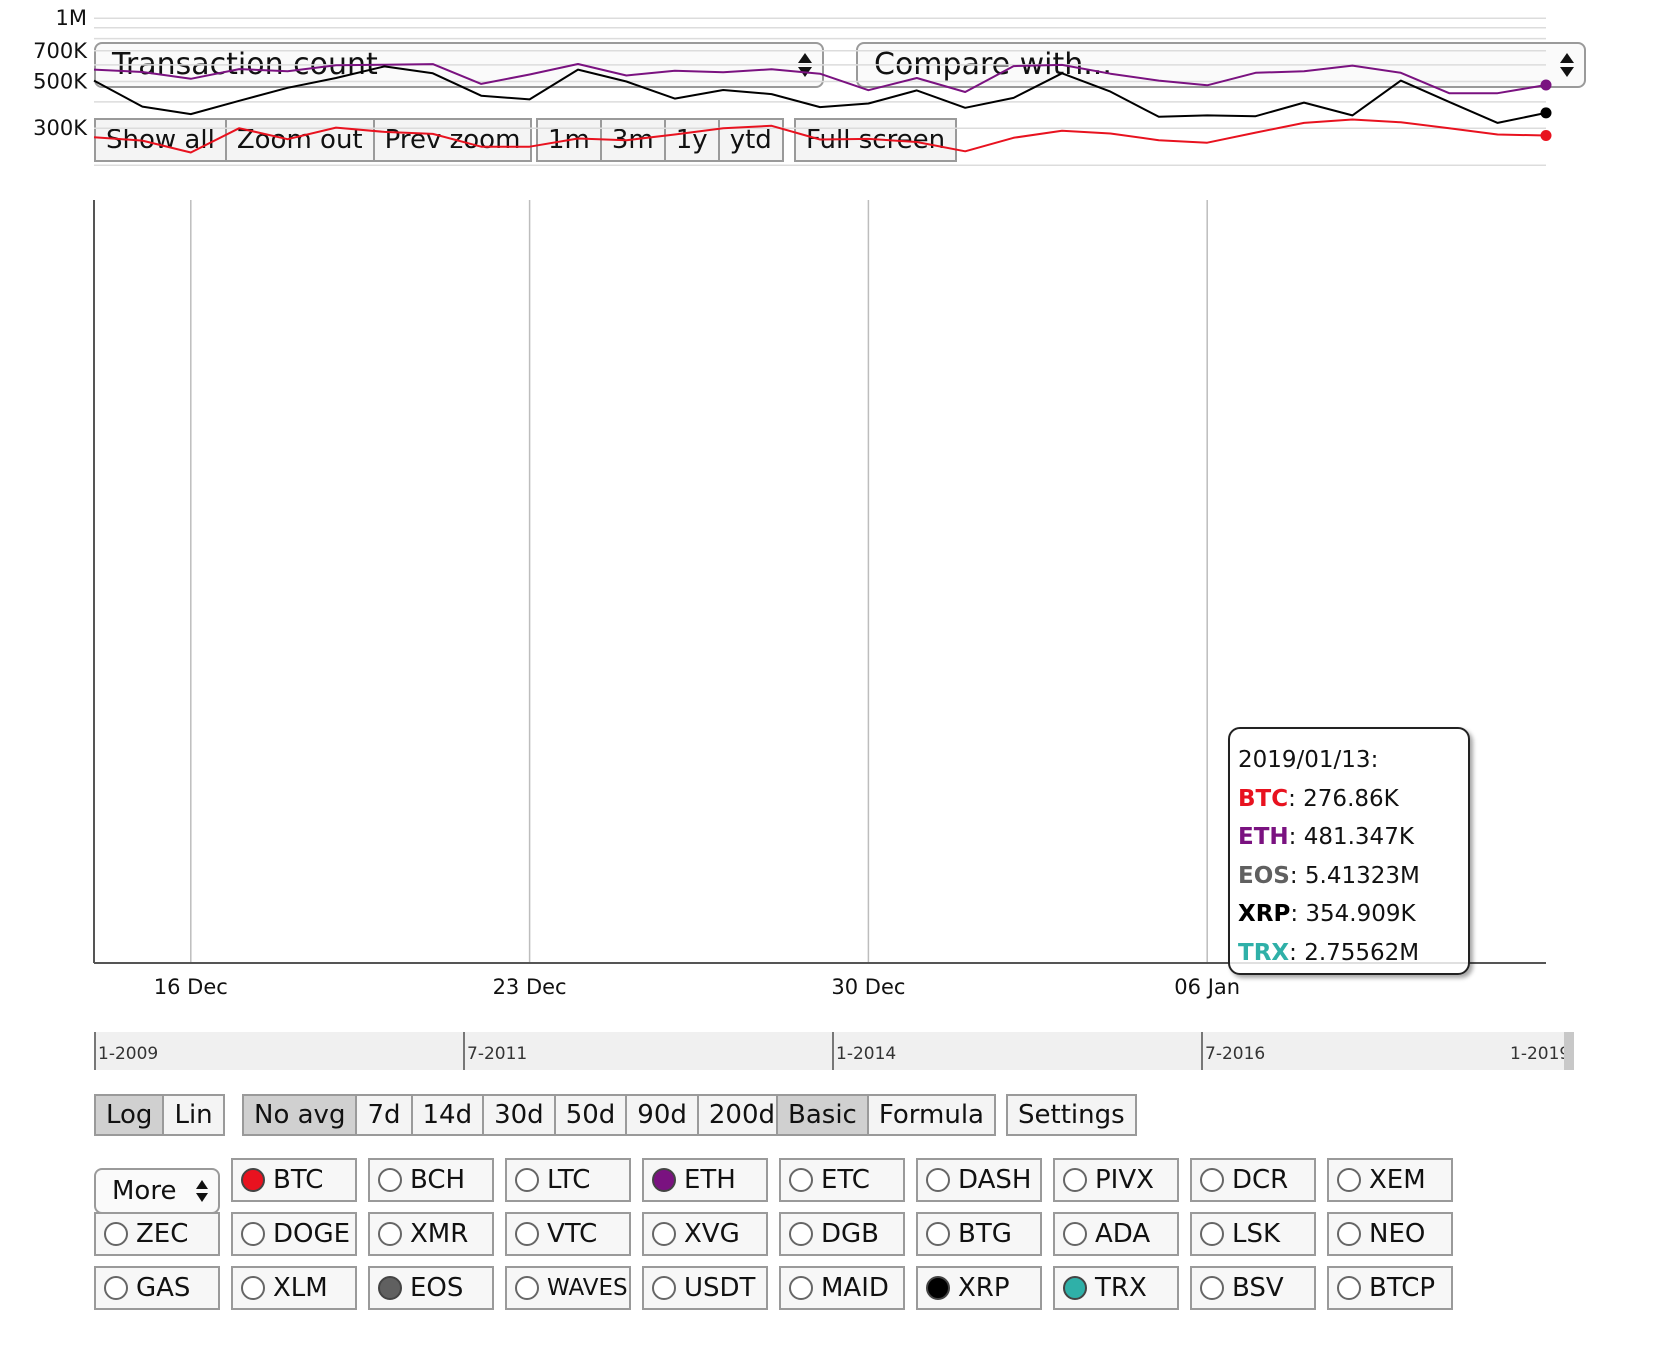 This screenshot has height=1350, width=1656. I want to click on coin-checkbox-xmr: XMR, so click(431, 1234).